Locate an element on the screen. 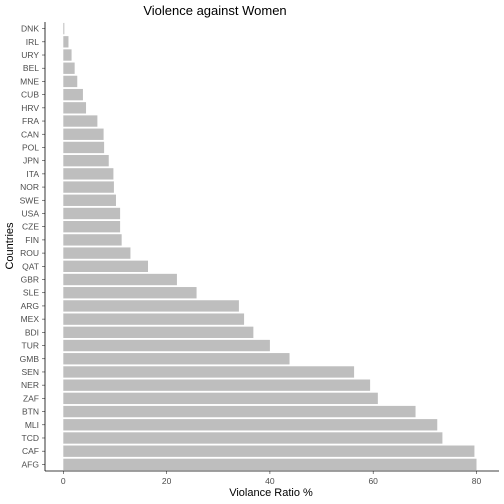 This screenshot has width=504, height=504. x-tick-label: 80 is located at coordinates (477, 481).